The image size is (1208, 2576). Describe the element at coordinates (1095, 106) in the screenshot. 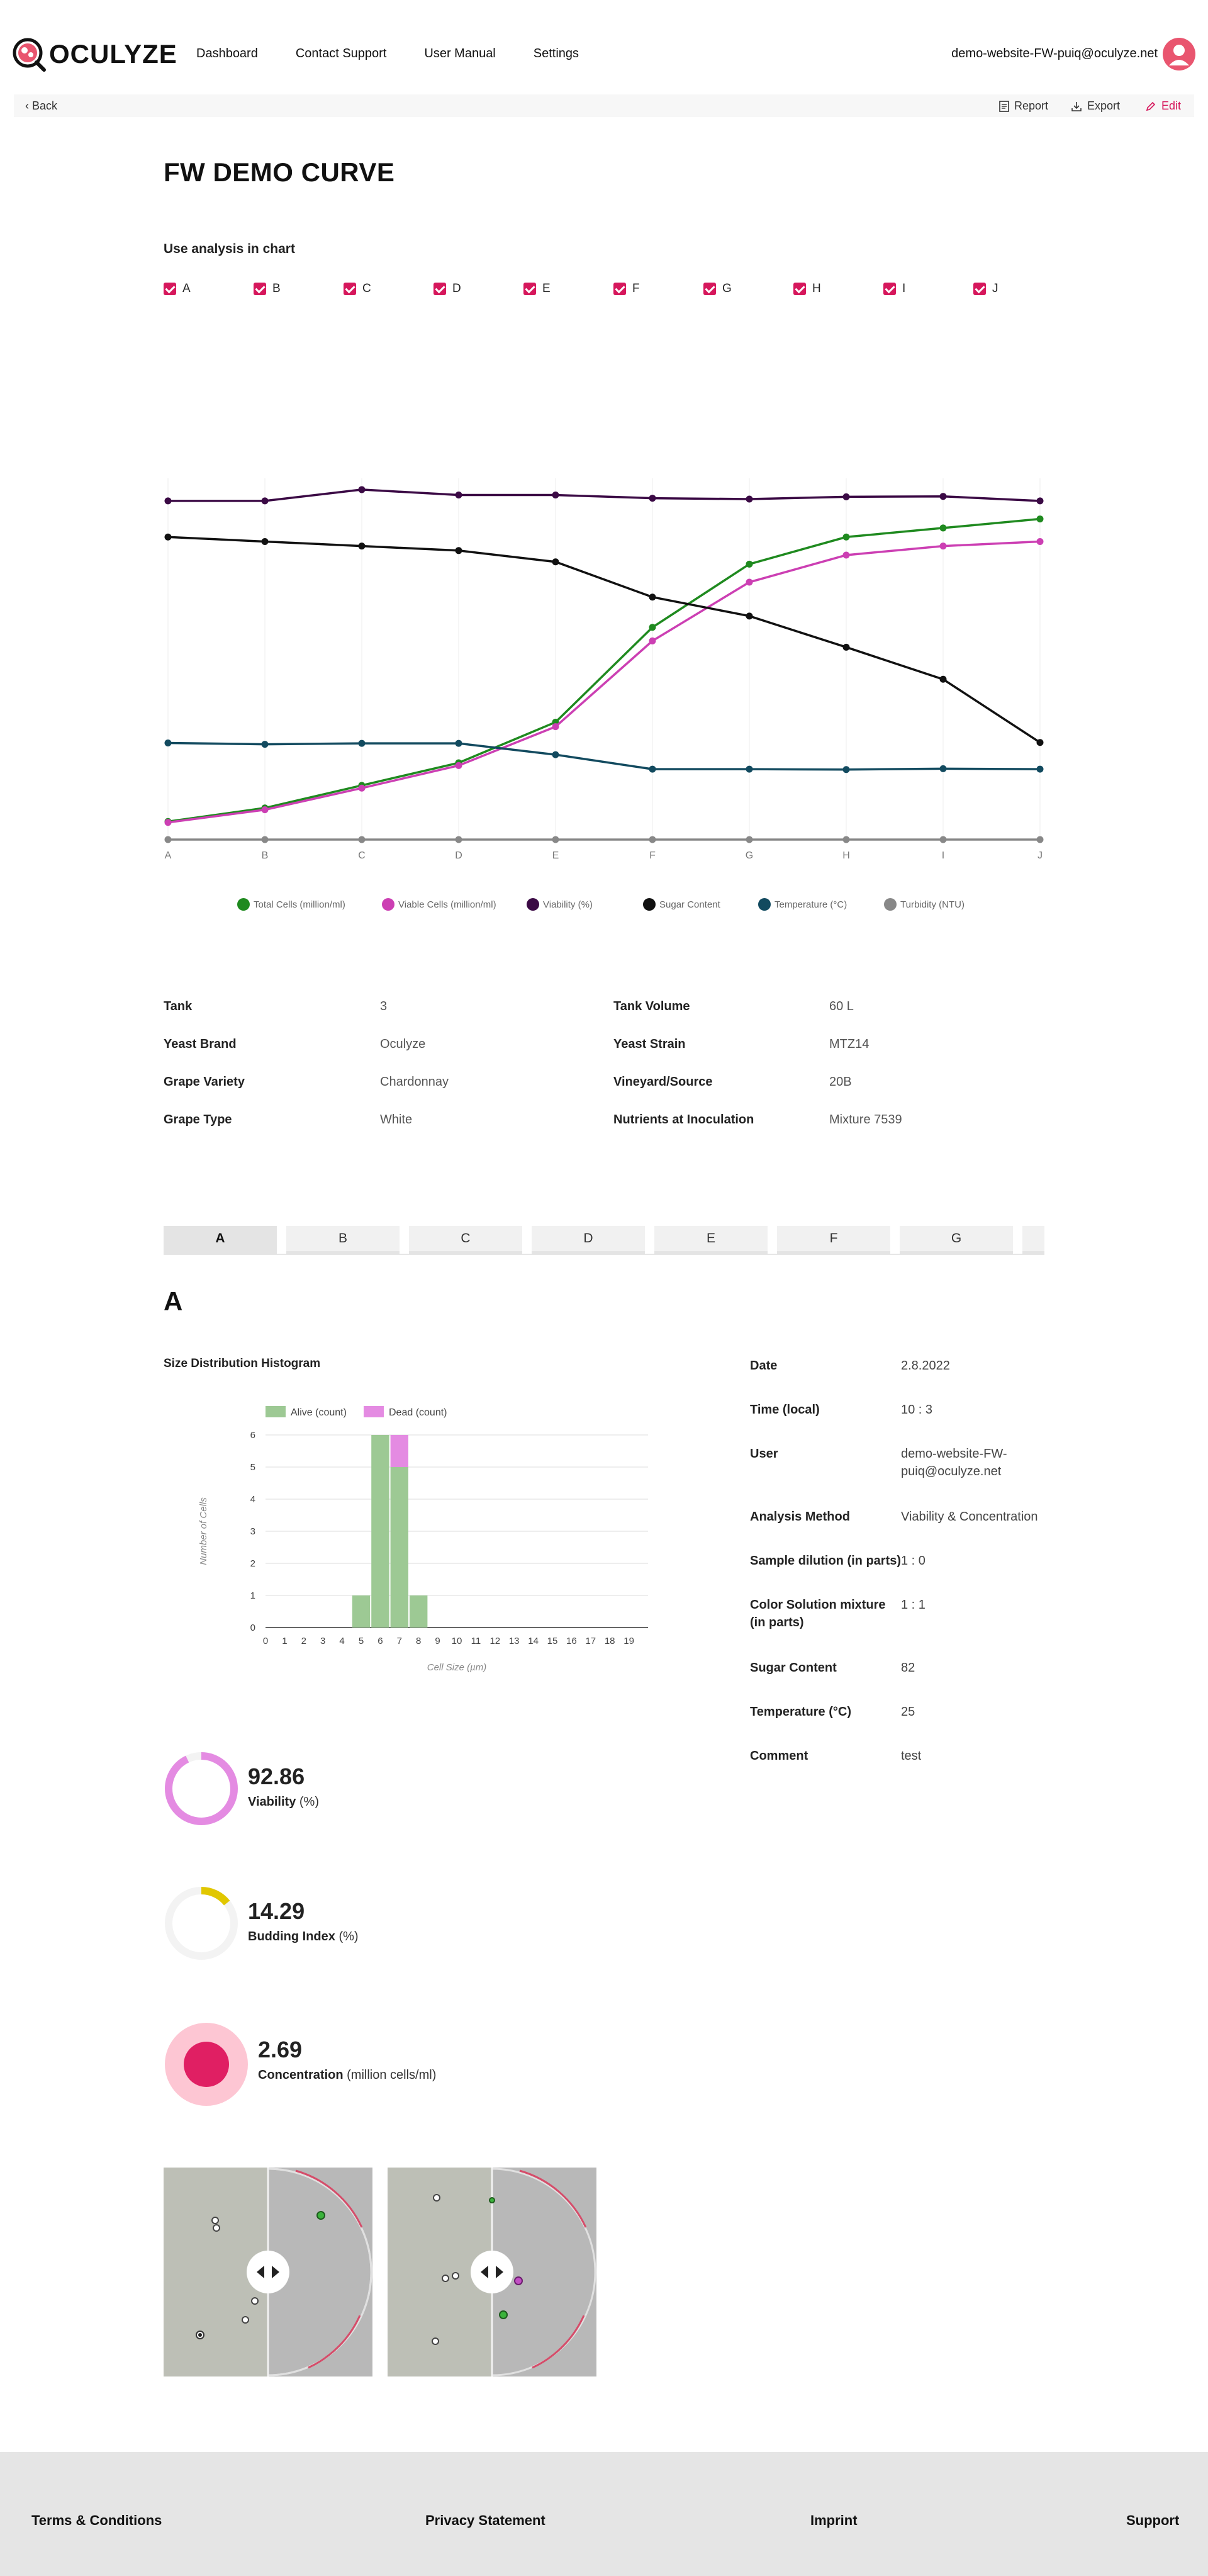

I see `export-button: Export` at that location.